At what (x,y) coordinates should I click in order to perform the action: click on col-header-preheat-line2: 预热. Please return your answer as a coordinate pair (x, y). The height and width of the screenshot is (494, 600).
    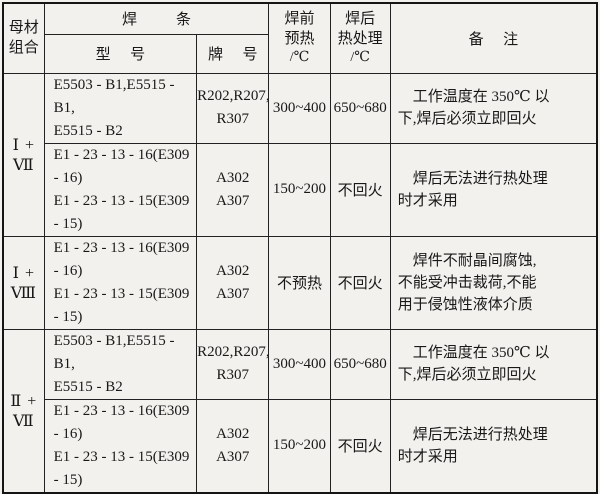
    Looking at the image, I should click on (299, 39).